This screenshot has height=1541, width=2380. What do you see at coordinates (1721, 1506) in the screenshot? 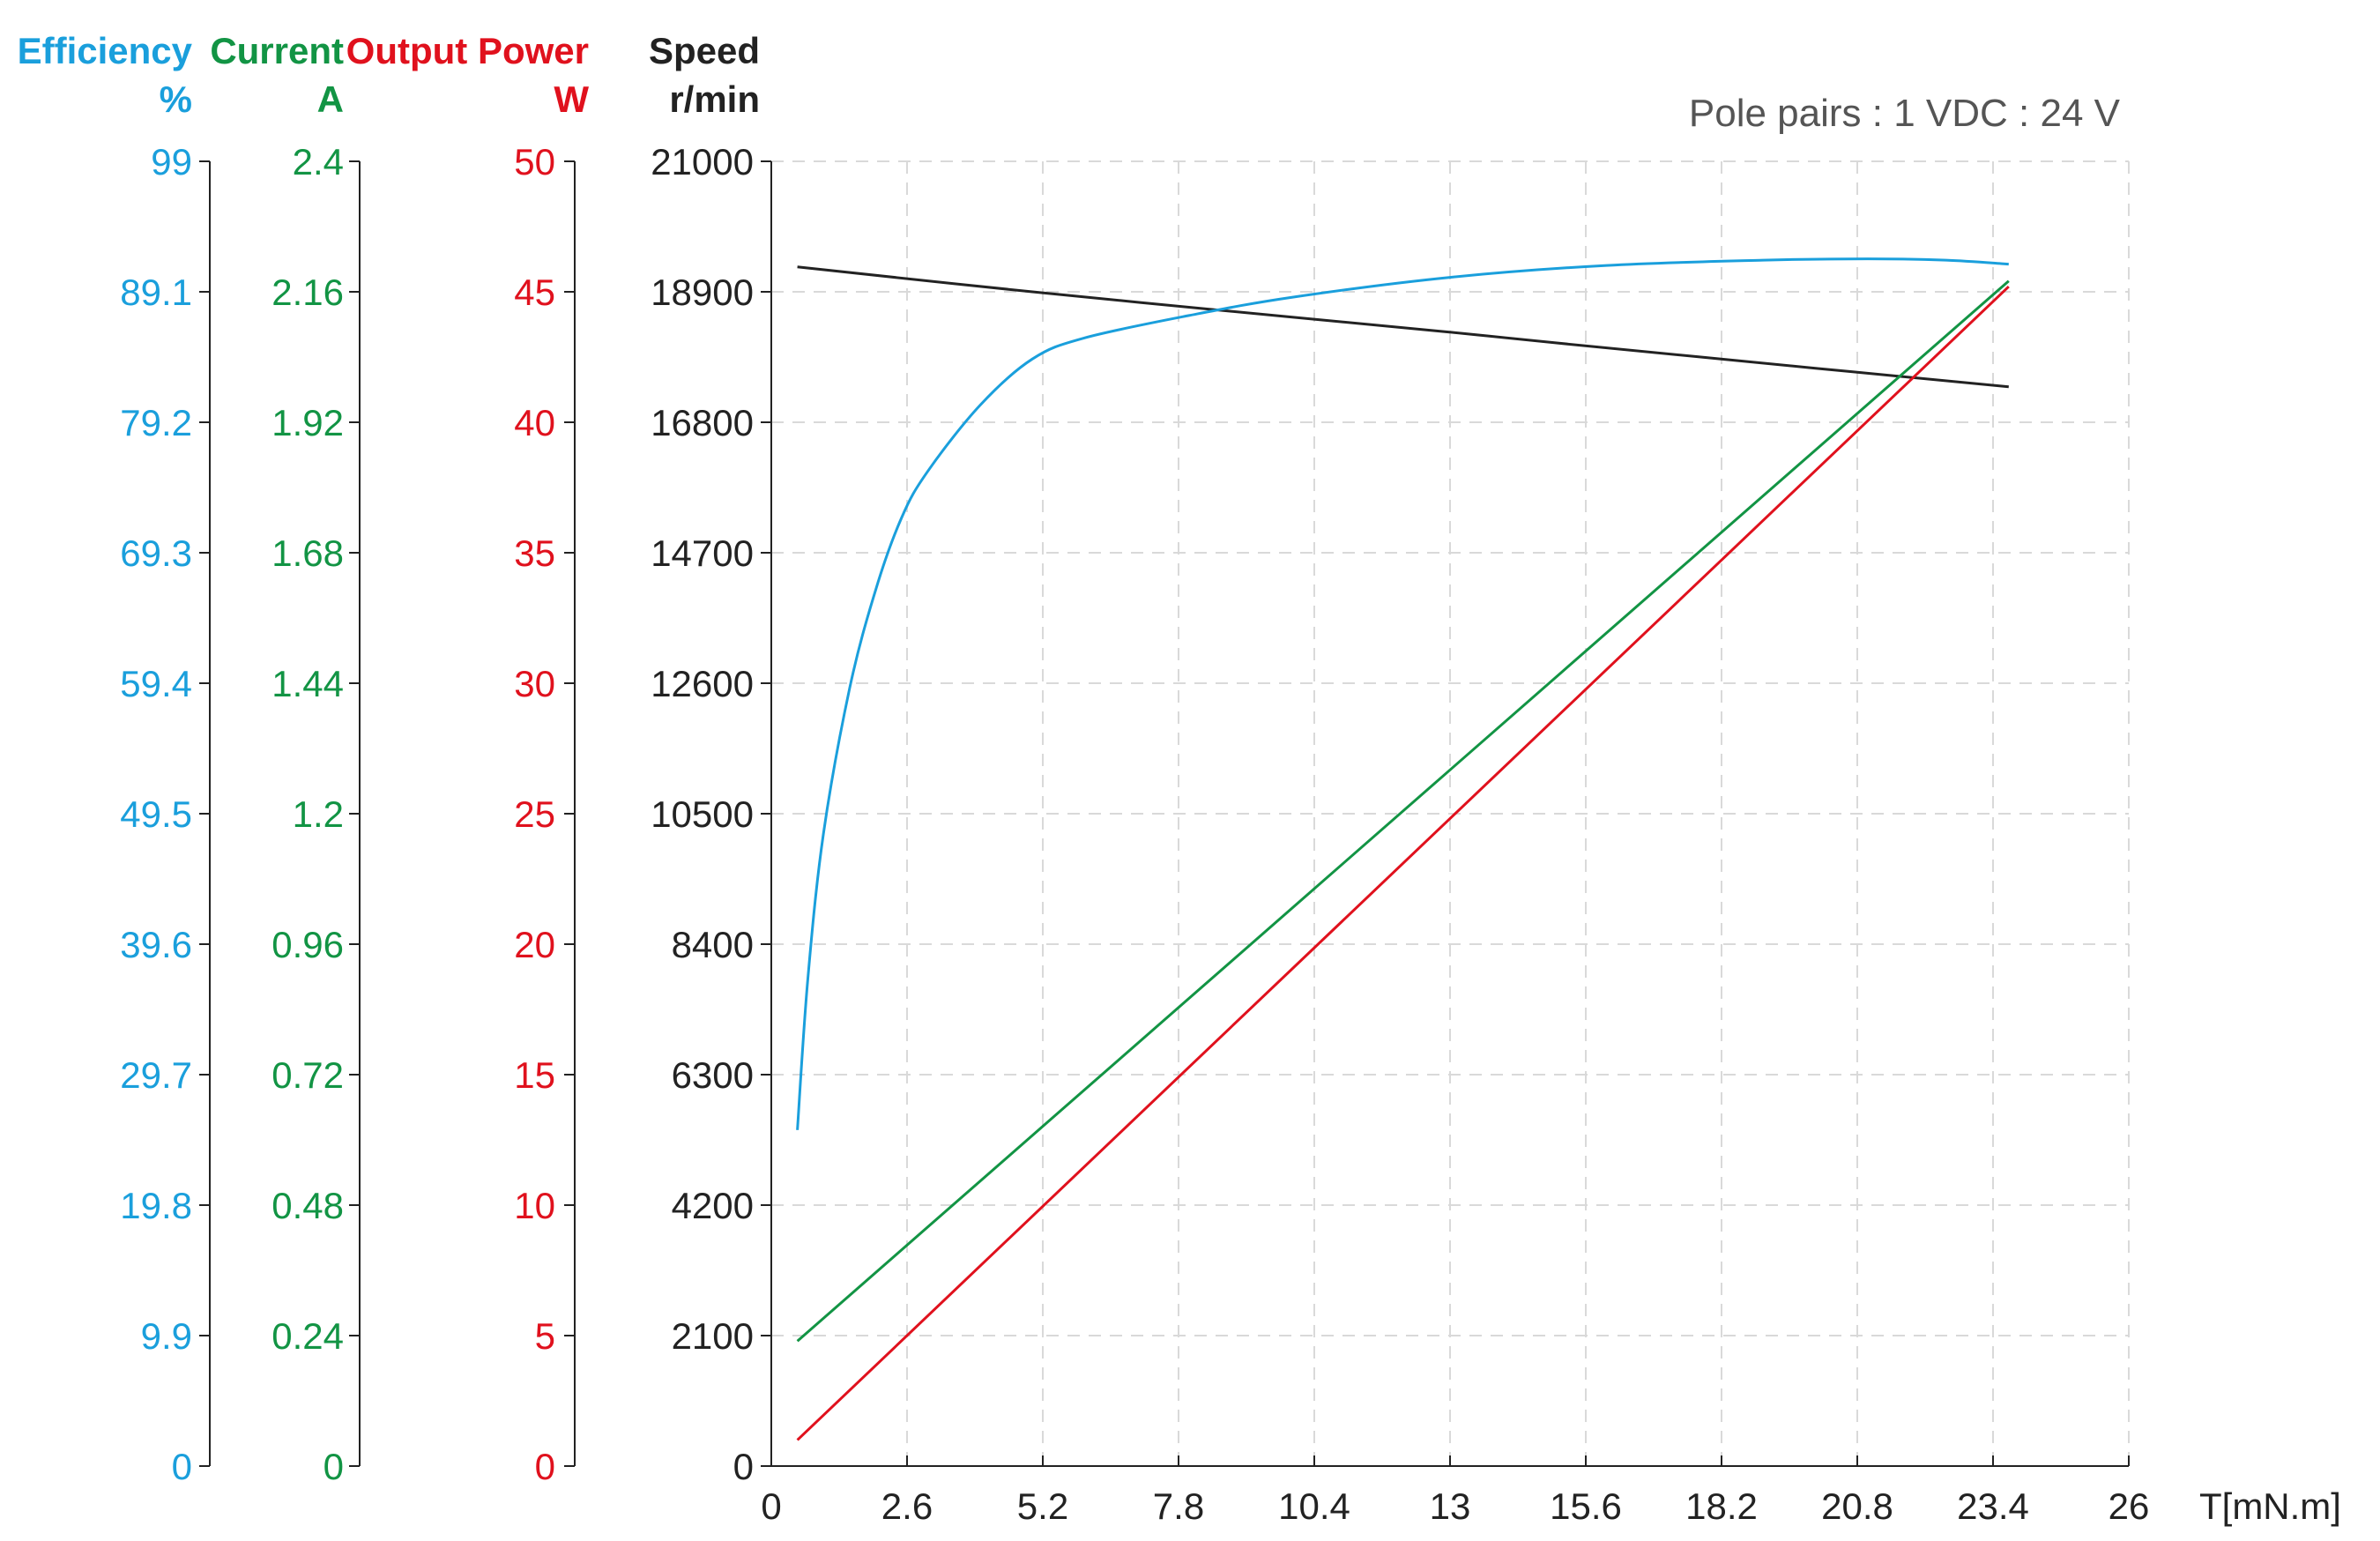
I see `x-tick-label: 18.2` at bounding box center [1721, 1506].